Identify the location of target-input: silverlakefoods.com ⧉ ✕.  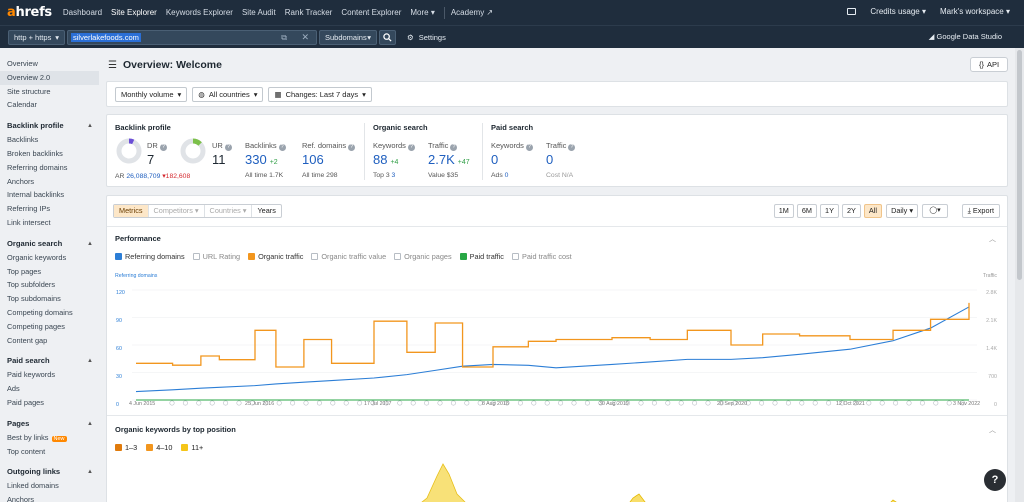
(192, 37).